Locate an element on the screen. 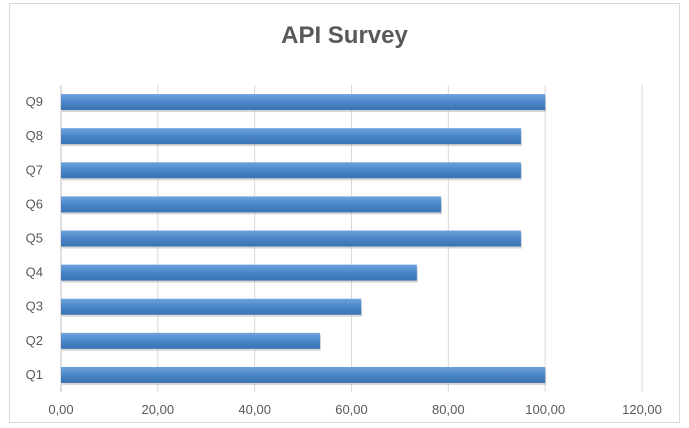  y-tick-label: Q3 is located at coordinates (34, 306).